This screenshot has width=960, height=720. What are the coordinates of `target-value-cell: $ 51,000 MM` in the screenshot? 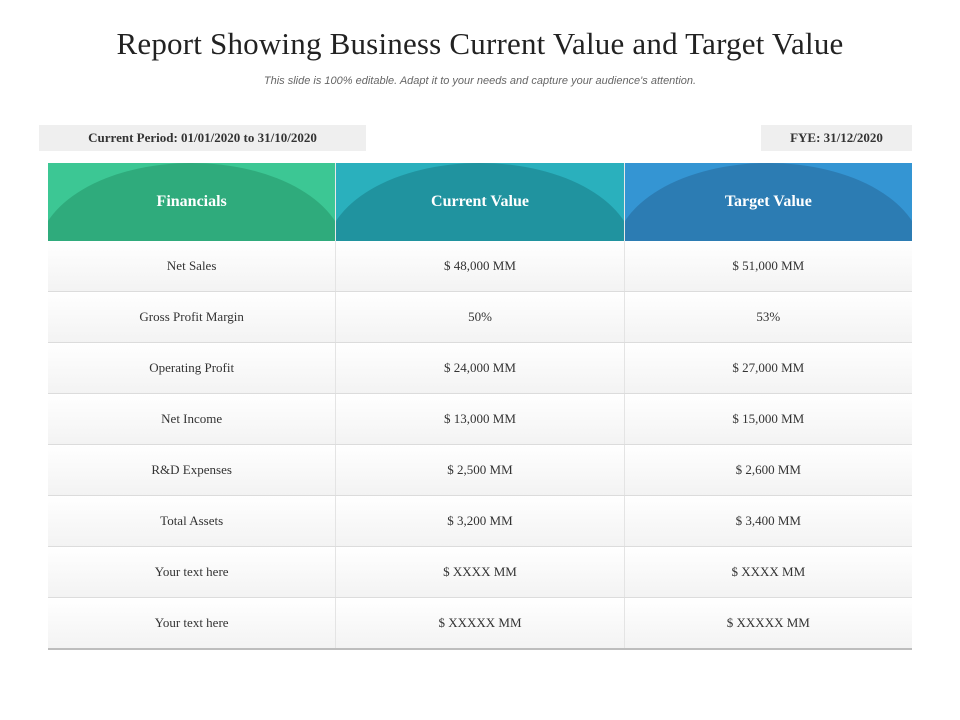 It's located at (767, 266).